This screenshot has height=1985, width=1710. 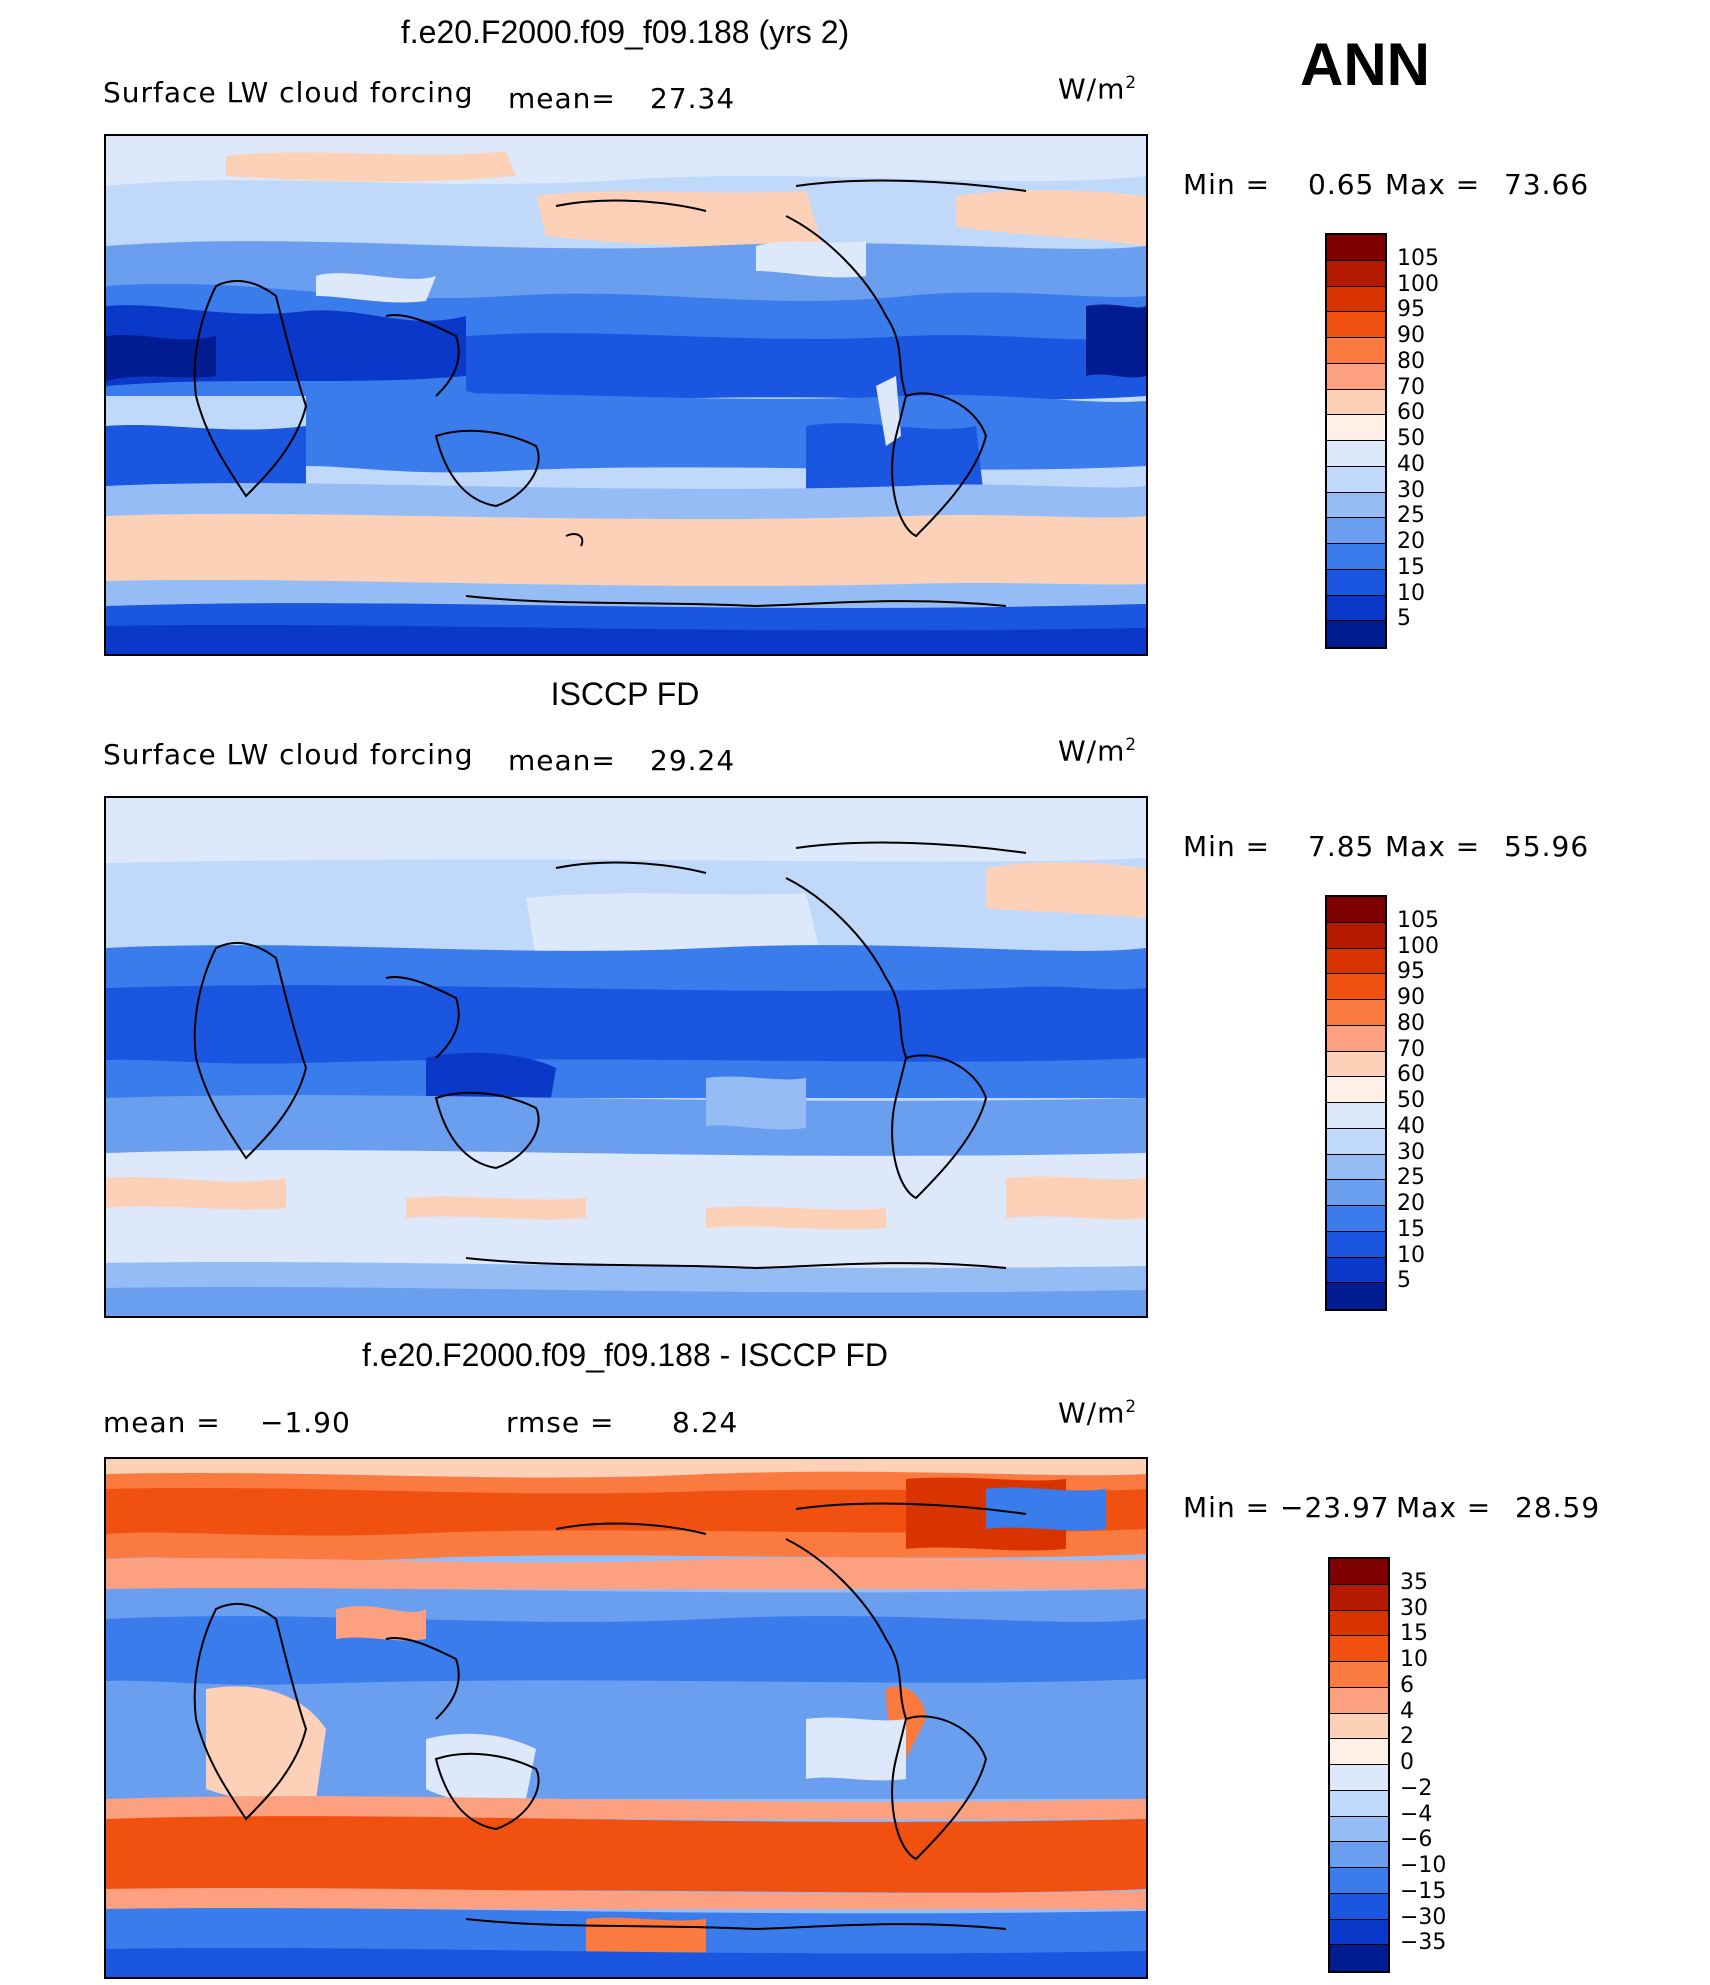 I want to click on panel3-rmse-label: rmse =, so click(x=560, y=1422).